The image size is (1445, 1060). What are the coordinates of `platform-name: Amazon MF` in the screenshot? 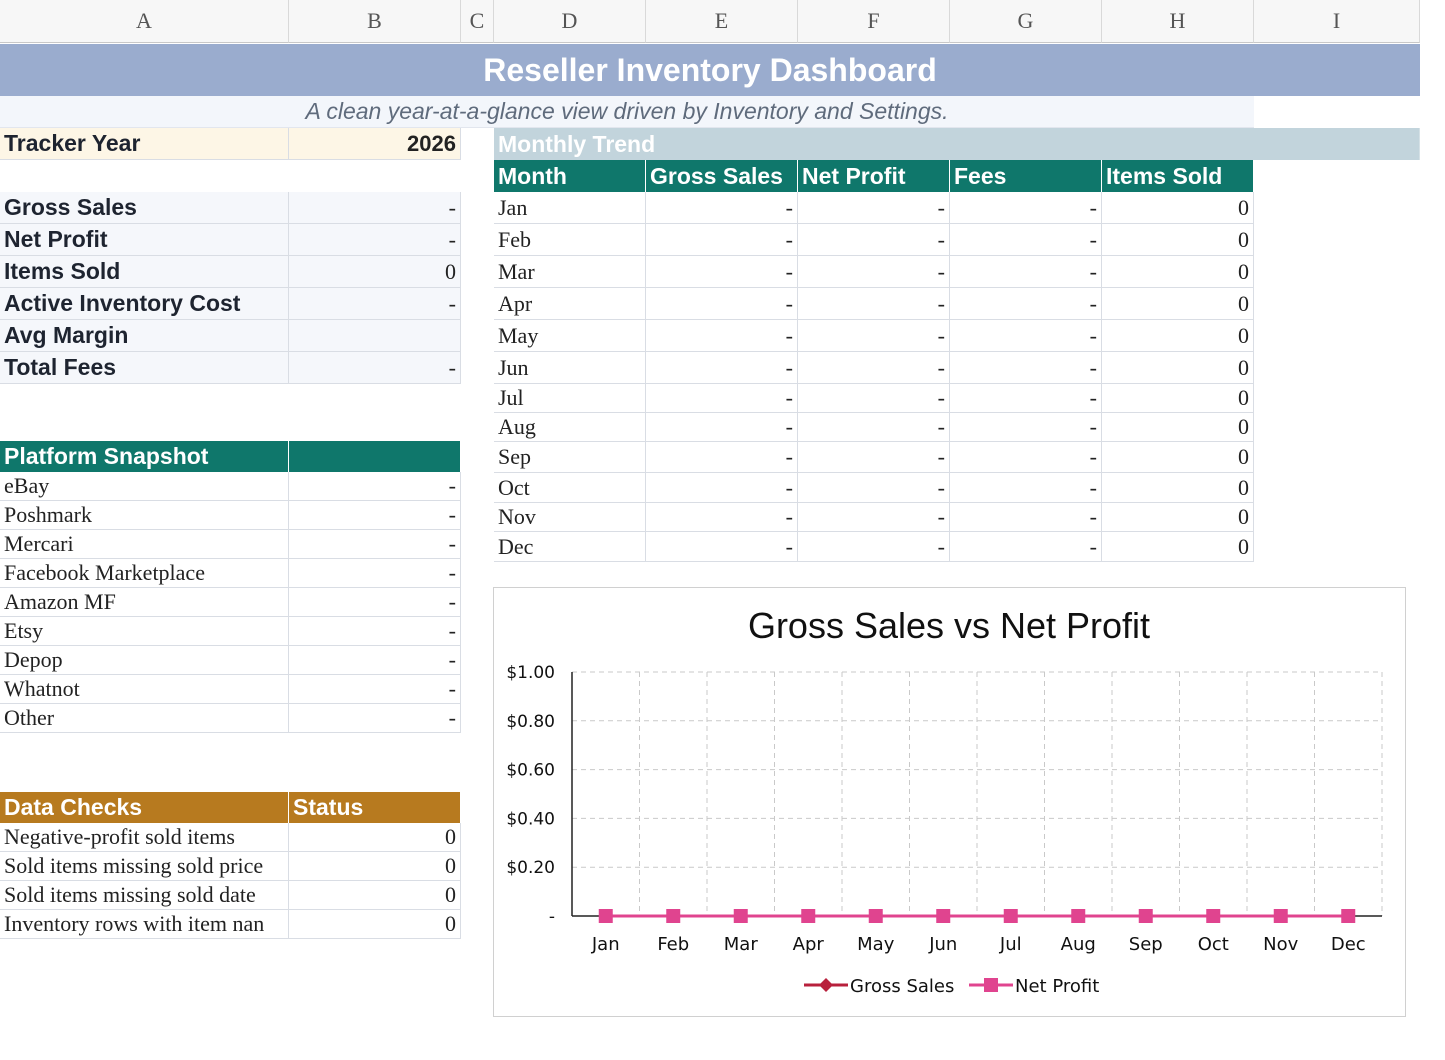 It's located at (144, 602).